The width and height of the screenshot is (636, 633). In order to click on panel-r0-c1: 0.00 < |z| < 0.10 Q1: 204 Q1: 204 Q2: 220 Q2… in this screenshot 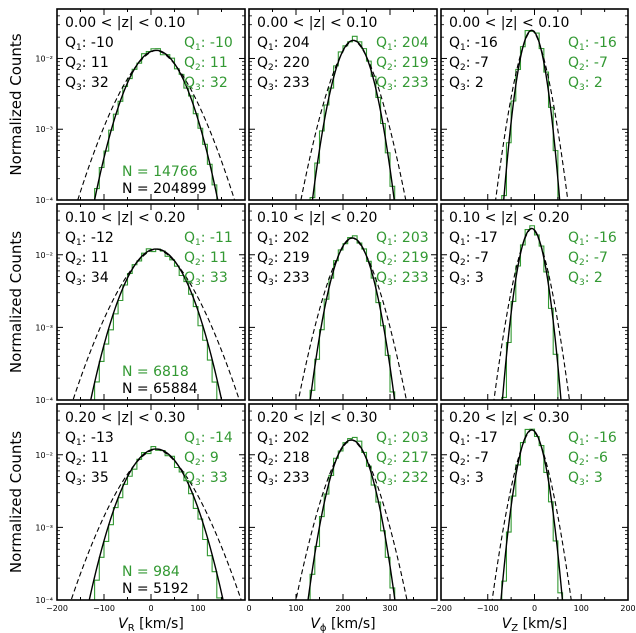, I will do `click(343, 104)`.